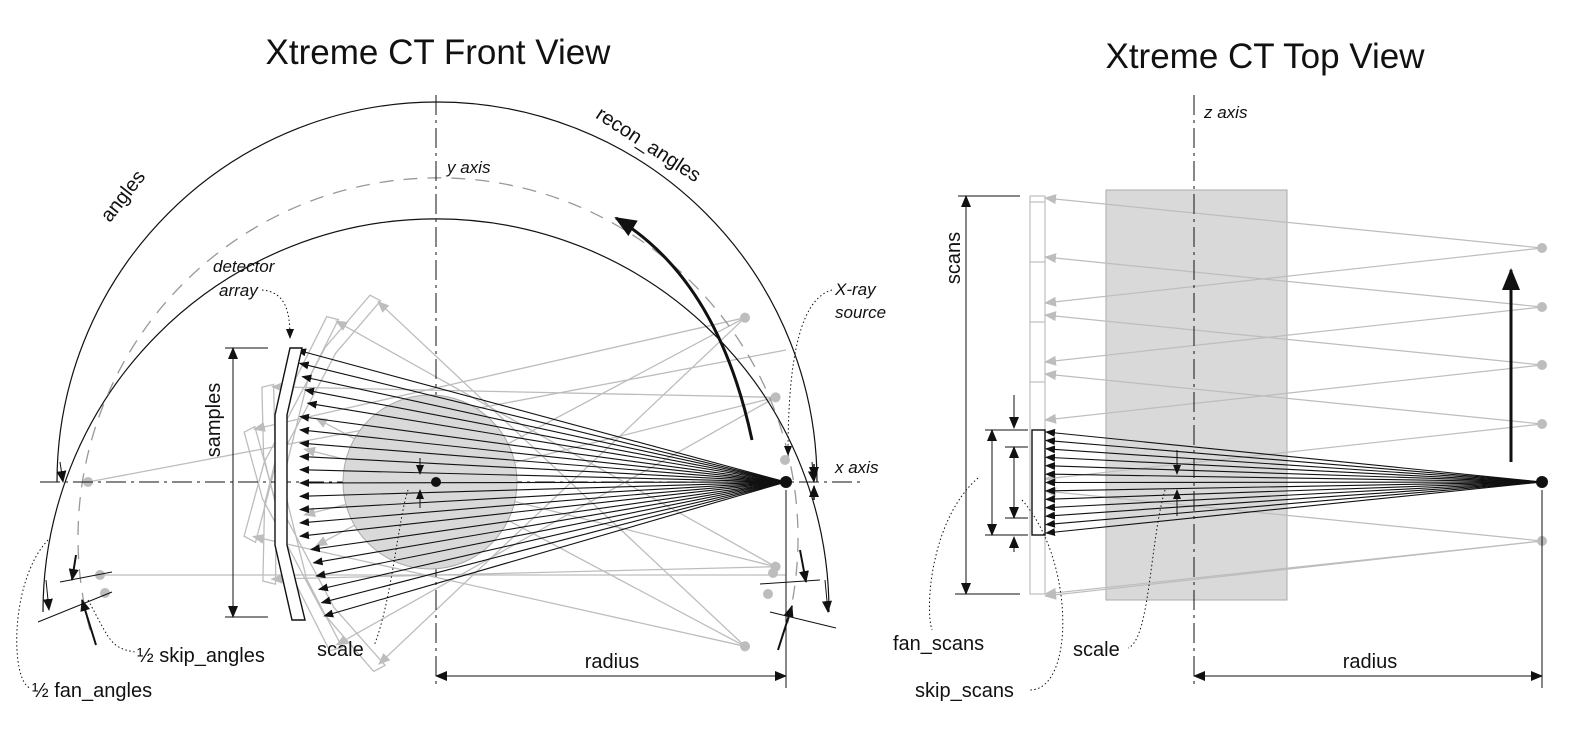  I want to click on recon-angles-arrow-right, so click(826, 596).